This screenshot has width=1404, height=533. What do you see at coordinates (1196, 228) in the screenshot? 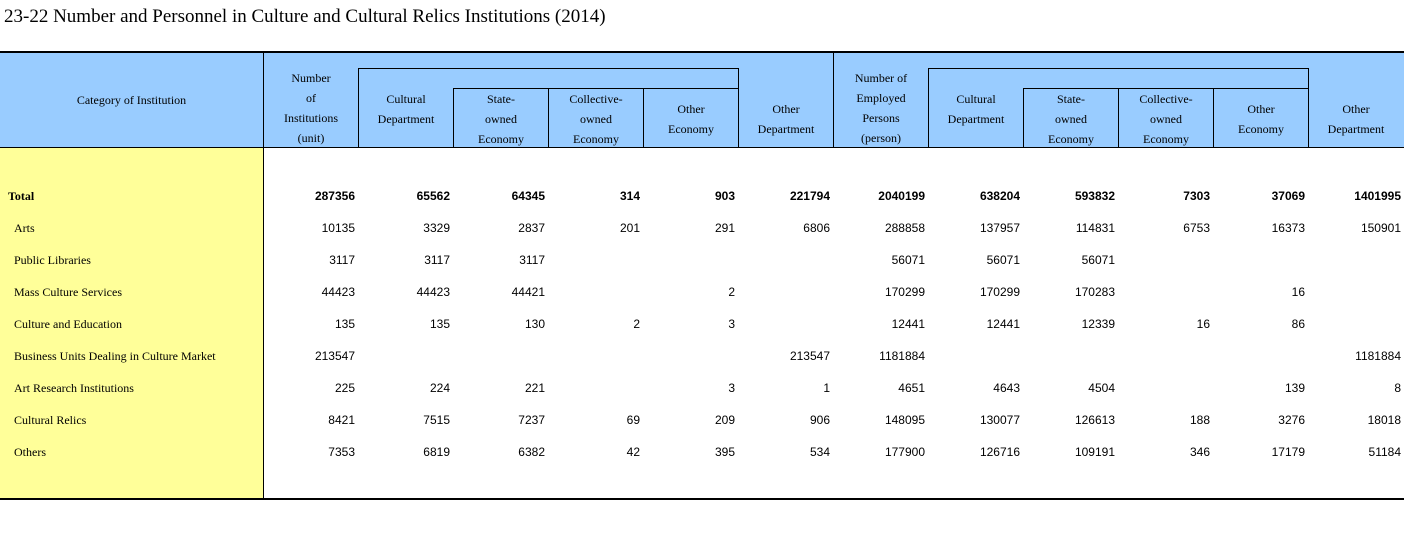
I see `table-cell: 6753` at bounding box center [1196, 228].